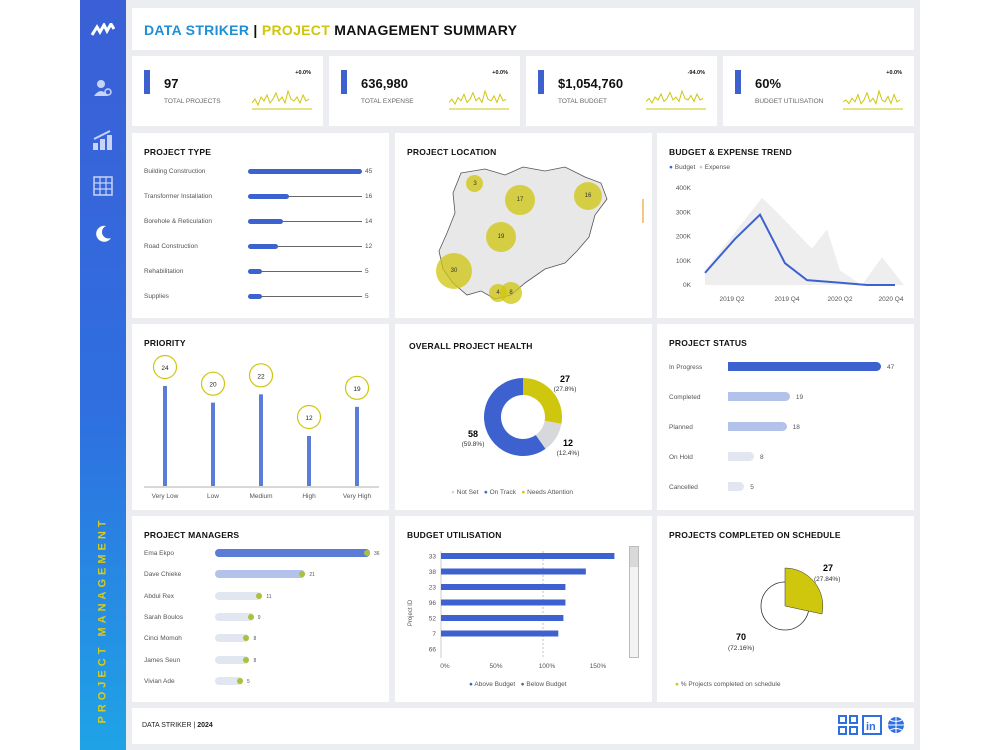  I want to click on project-type-label: Road Construction, so click(171, 246).